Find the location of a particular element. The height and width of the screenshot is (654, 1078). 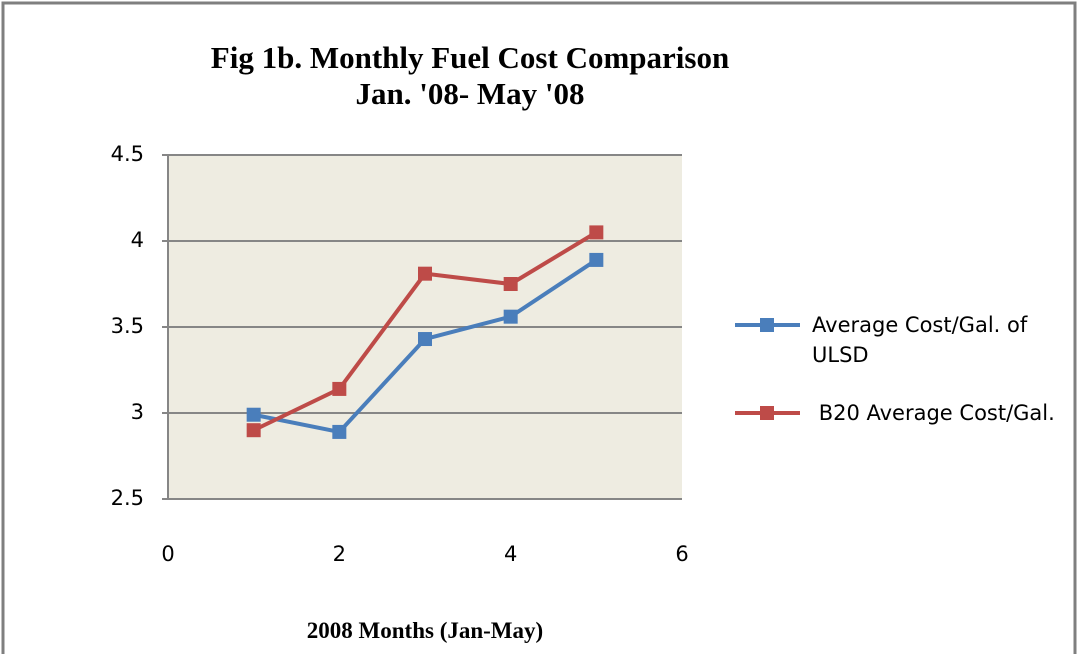

x-axis-label: 2008 Months (Jan-May) is located at coordinates (425, 630).